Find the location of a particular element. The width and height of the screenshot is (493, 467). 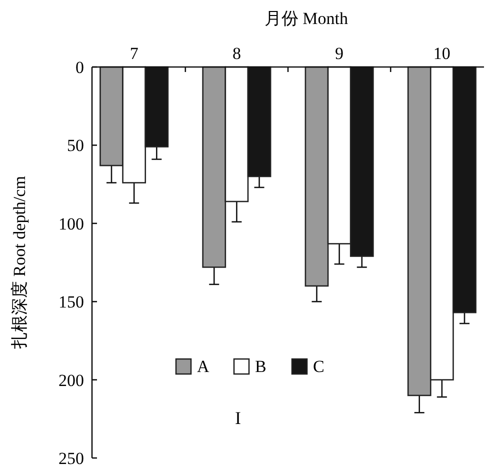

legend-label: B is located at coordinates (260, 366).